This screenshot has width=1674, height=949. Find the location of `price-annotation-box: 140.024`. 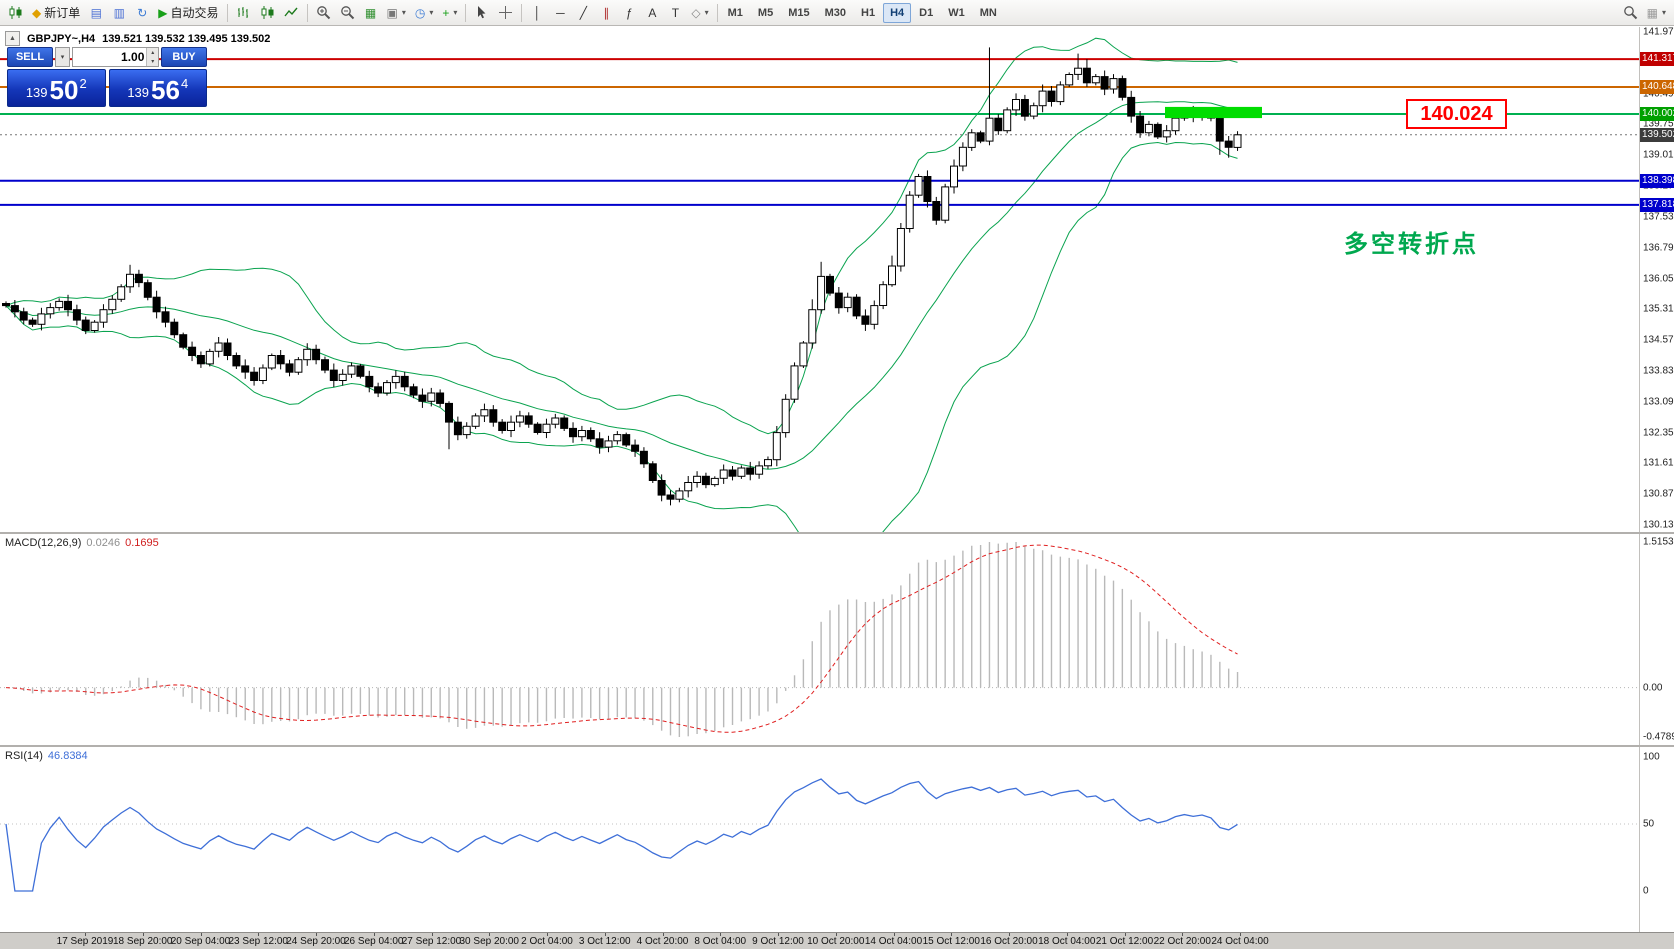

price-annotation-box: 140.024 is located at coordinates (1456, 114).